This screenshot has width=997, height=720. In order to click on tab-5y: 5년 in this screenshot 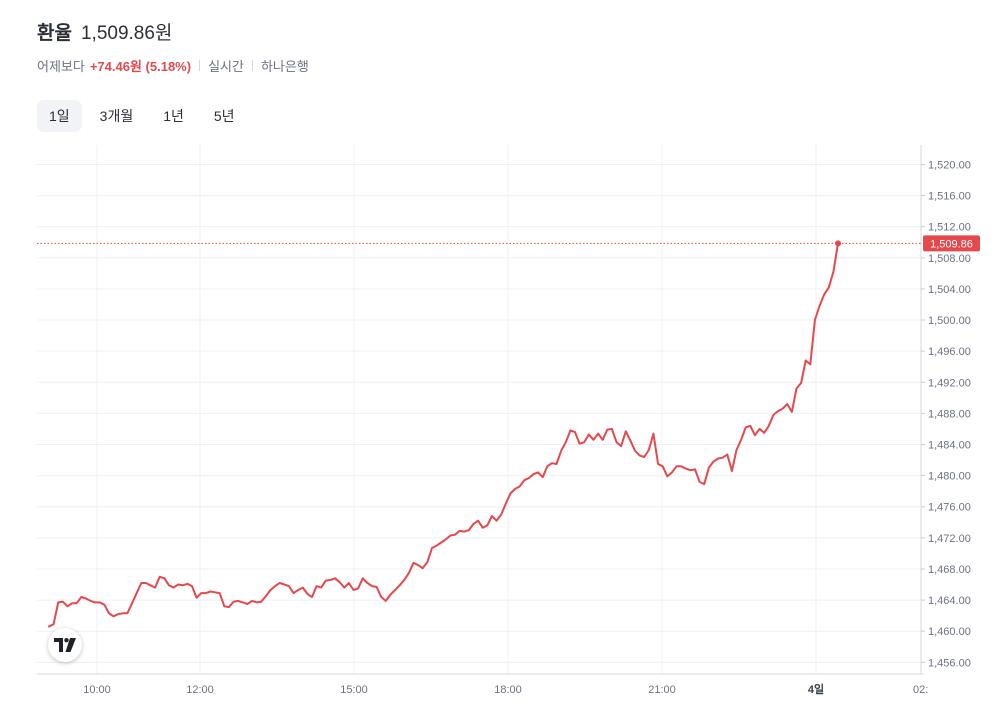, I will do `click(224, 116)`.